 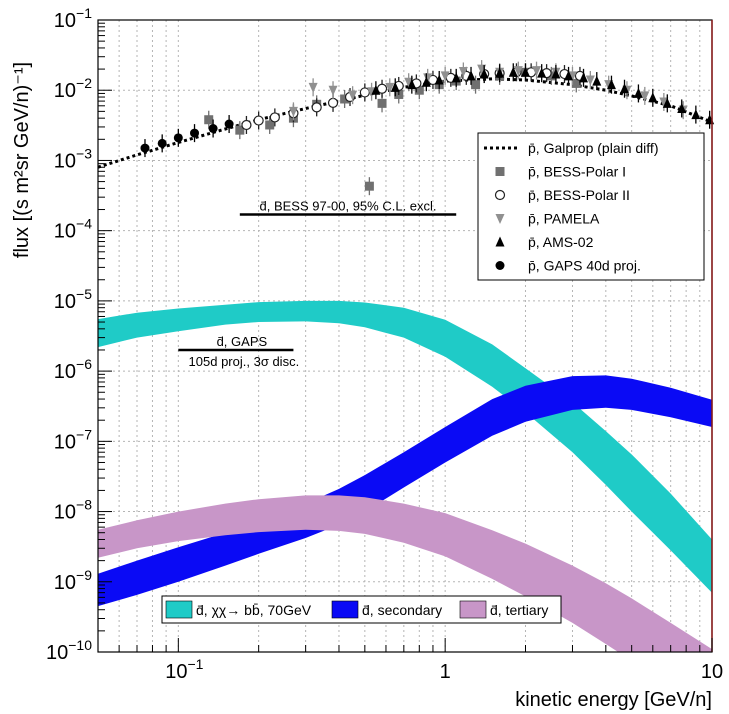 I want to click on y-tick-exp: −1, so click(x=84, y=13).